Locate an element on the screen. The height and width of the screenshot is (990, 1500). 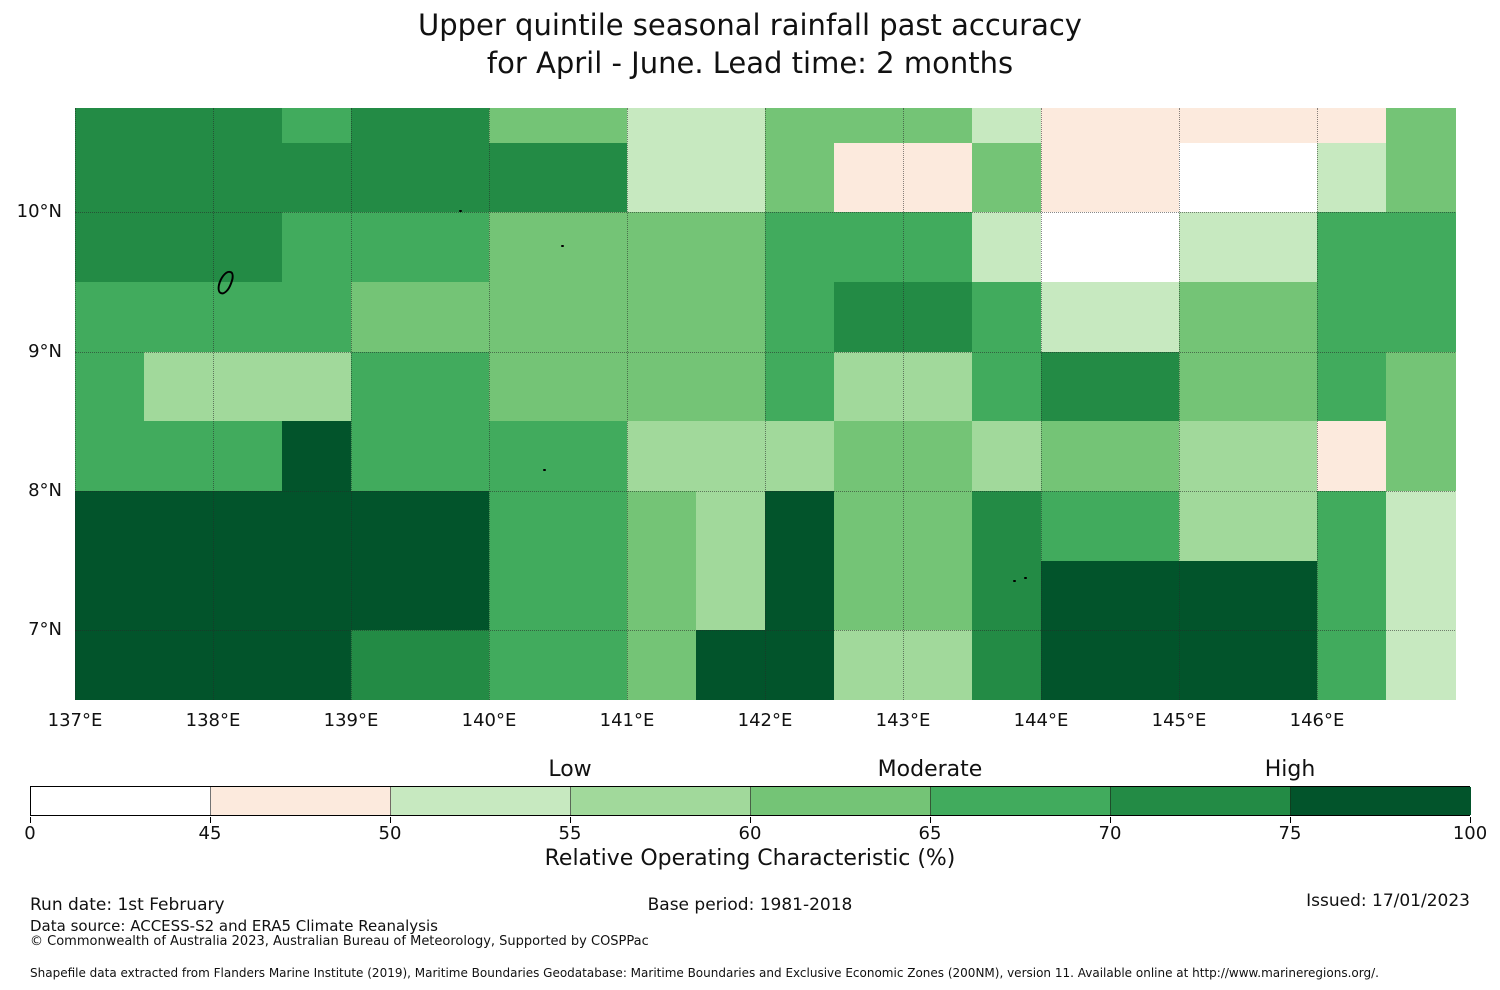
x-tick-label: 144°E is located at coordinates (1041, 720).